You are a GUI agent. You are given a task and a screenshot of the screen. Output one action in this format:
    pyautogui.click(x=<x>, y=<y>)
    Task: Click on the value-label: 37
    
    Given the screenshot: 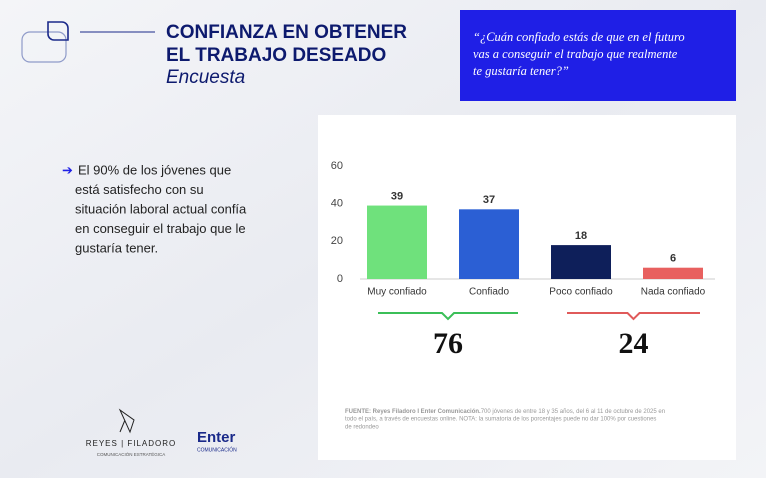 What is the action you would take?
    pyautogui.click(x=489, y=200)
    